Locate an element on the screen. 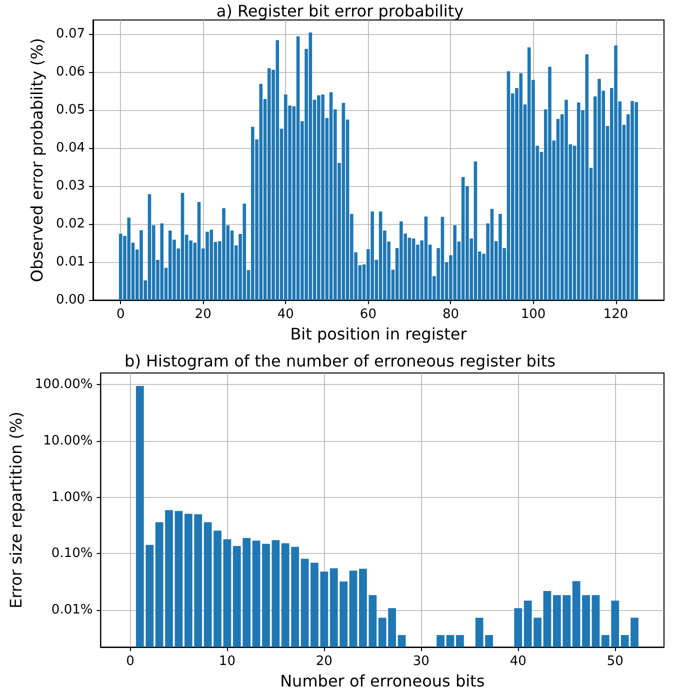  chart-title: b) Histogram of the number of erroneous register bits is located at coordinates (340, 361).